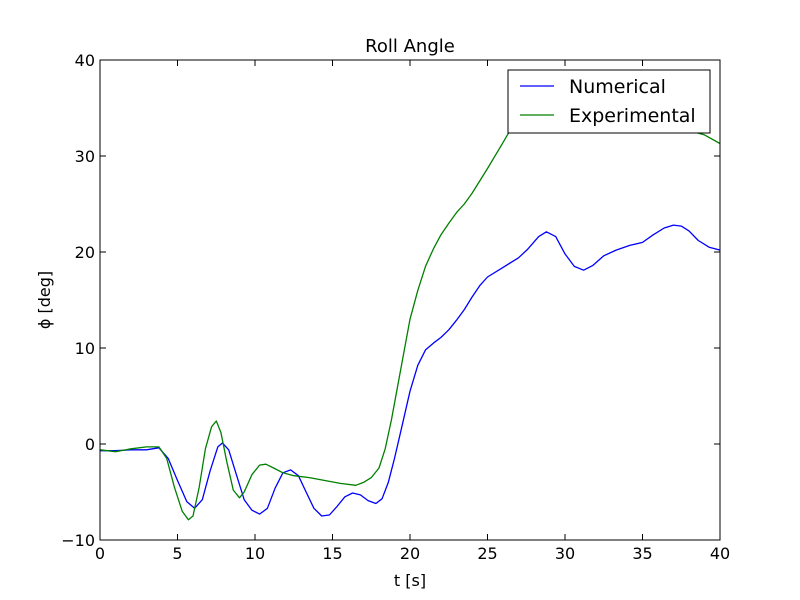 The height and width of the screenshot is (600, 800). Describe the element at coordinates (565, 553) in the screenshot. I see `x-tick-label: 30` at that location.